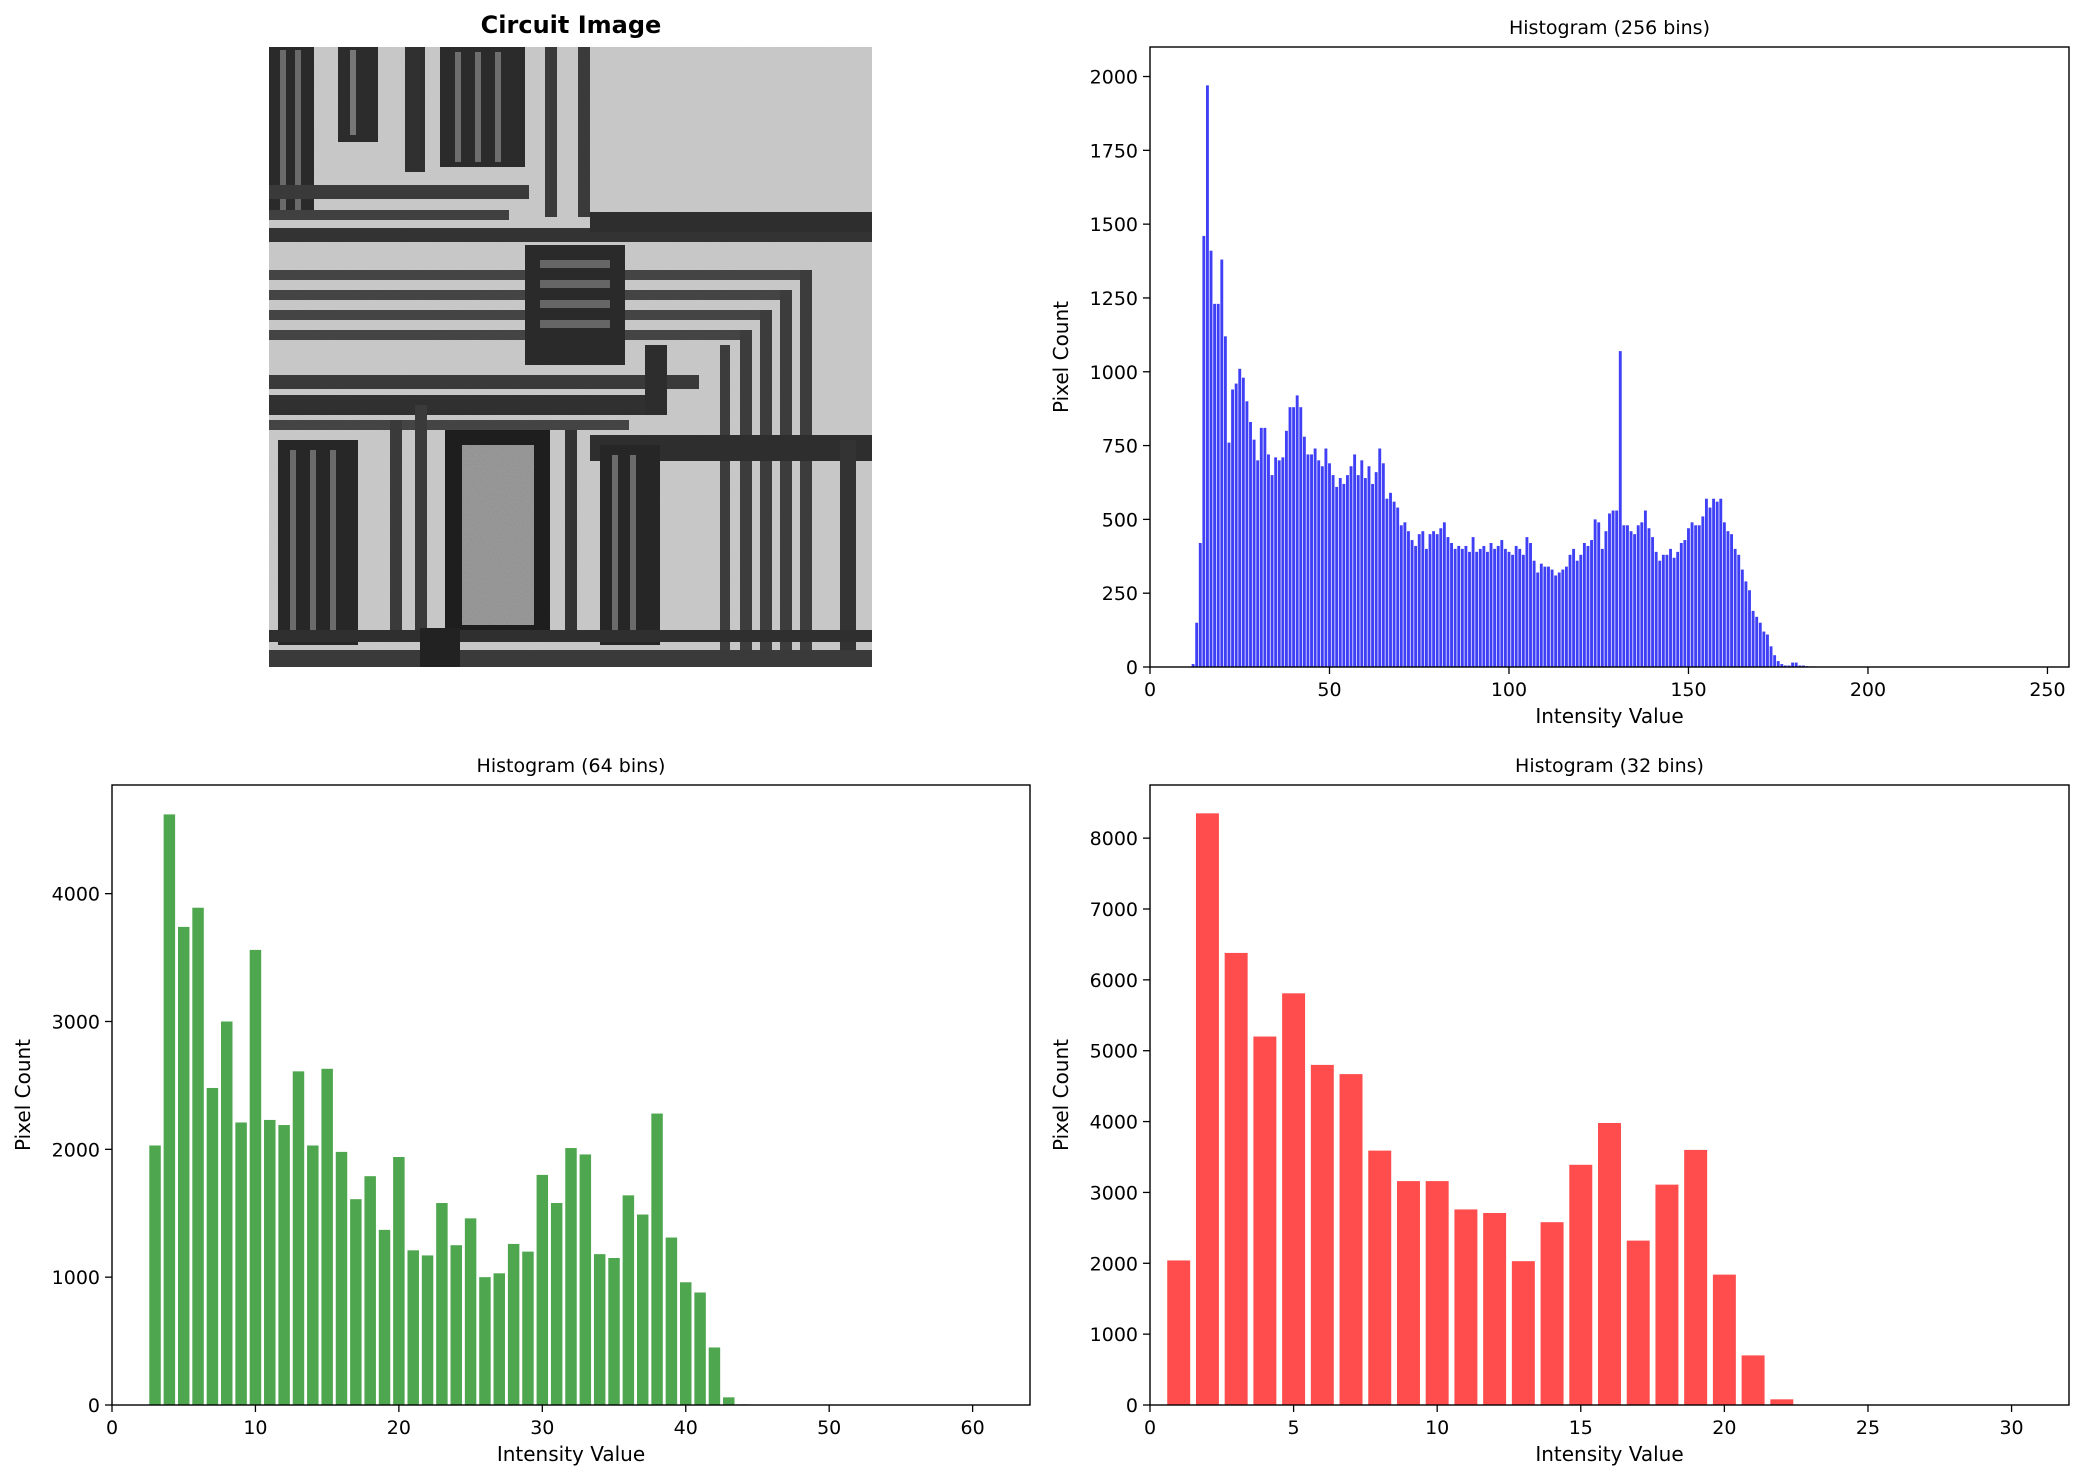 This screenshot has height=1481, width=2081. Describe the element at coordinates (112, 1428) in the screenshot. I see `x-tick-label: 0` at that location.